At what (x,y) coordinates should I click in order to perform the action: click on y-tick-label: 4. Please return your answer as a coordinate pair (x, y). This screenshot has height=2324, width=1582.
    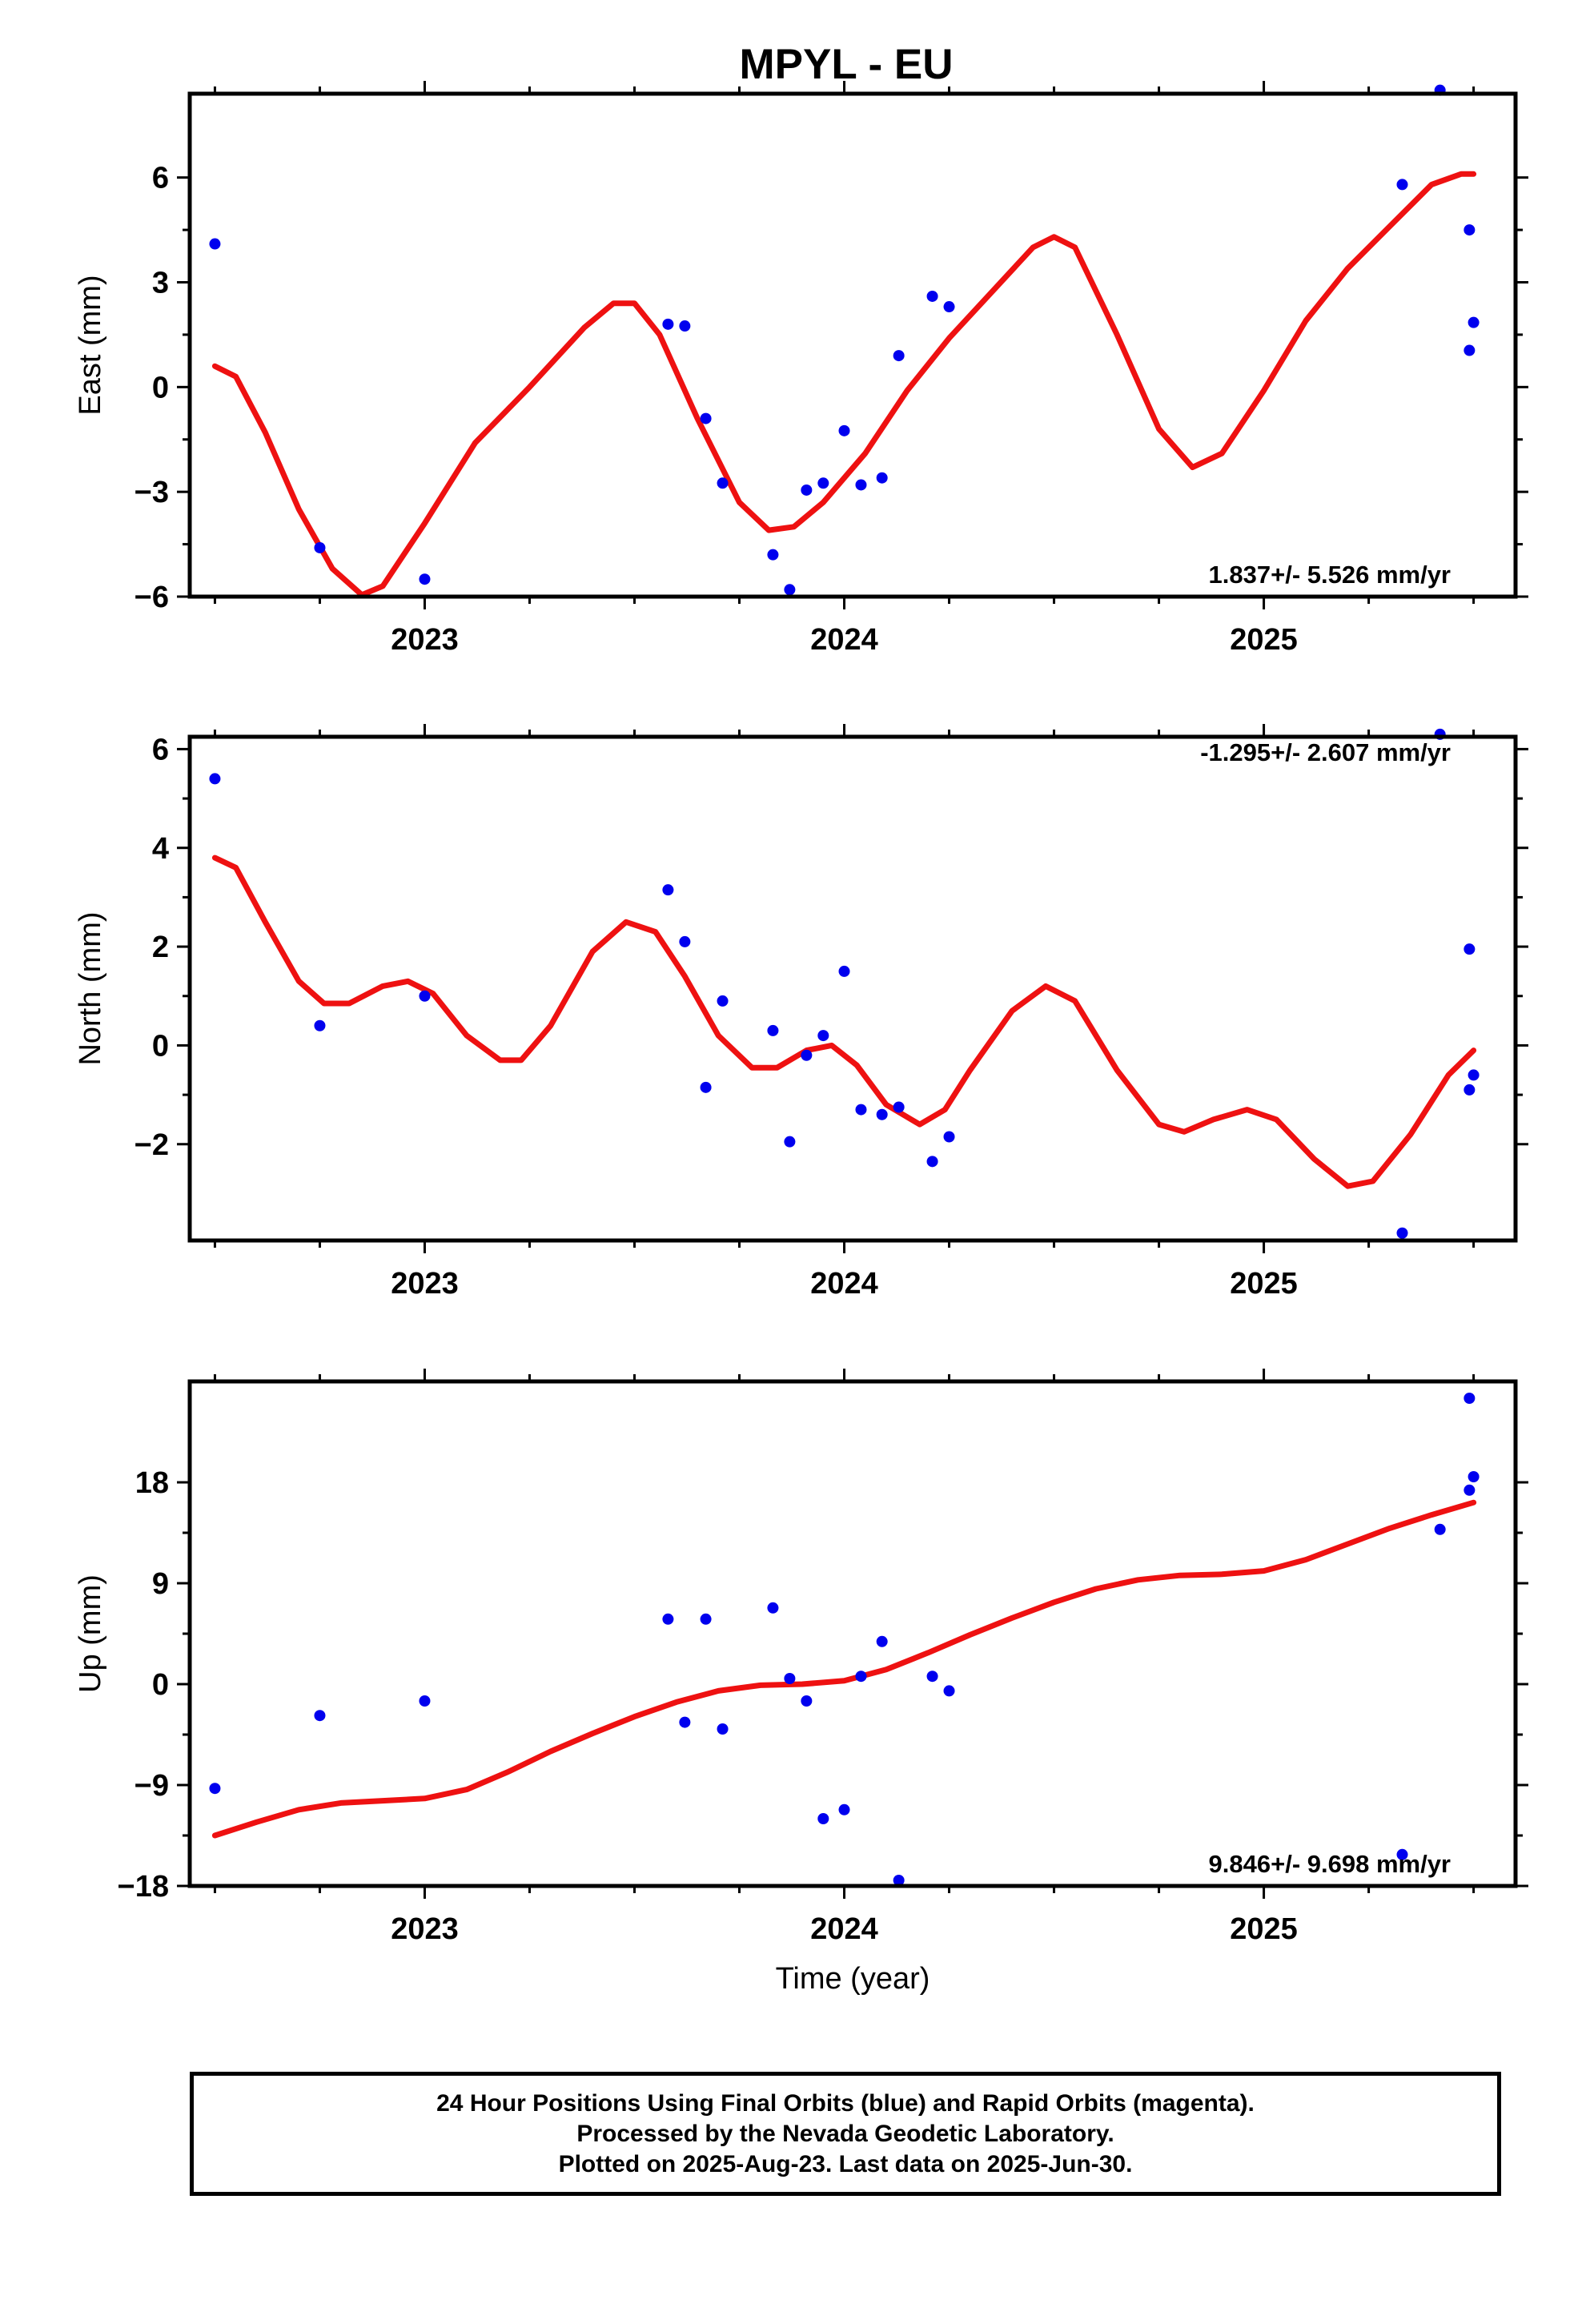
    Looking at the image, I should click on (161, 849).